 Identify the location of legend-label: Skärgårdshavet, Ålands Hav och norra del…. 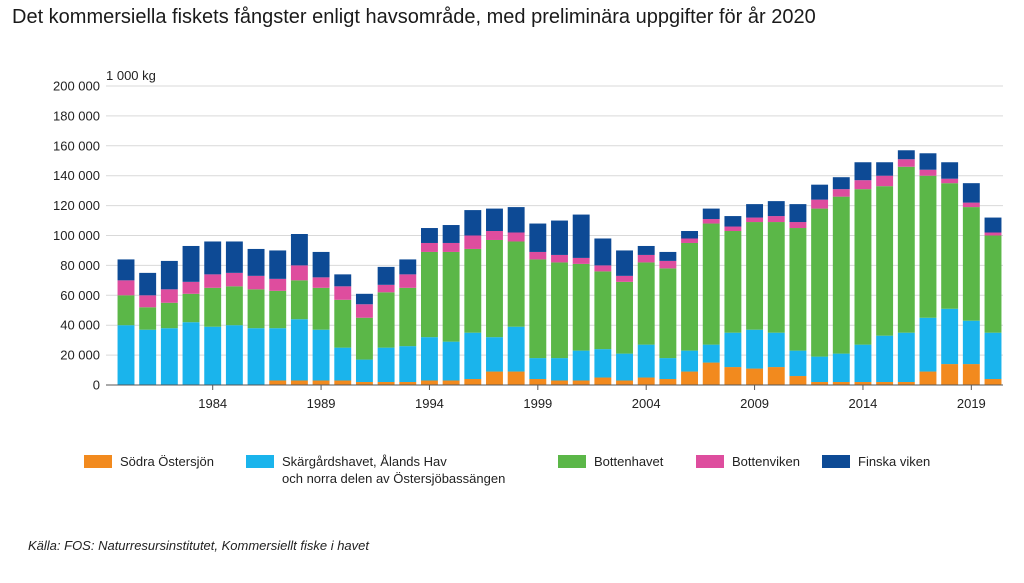
(394, 470).